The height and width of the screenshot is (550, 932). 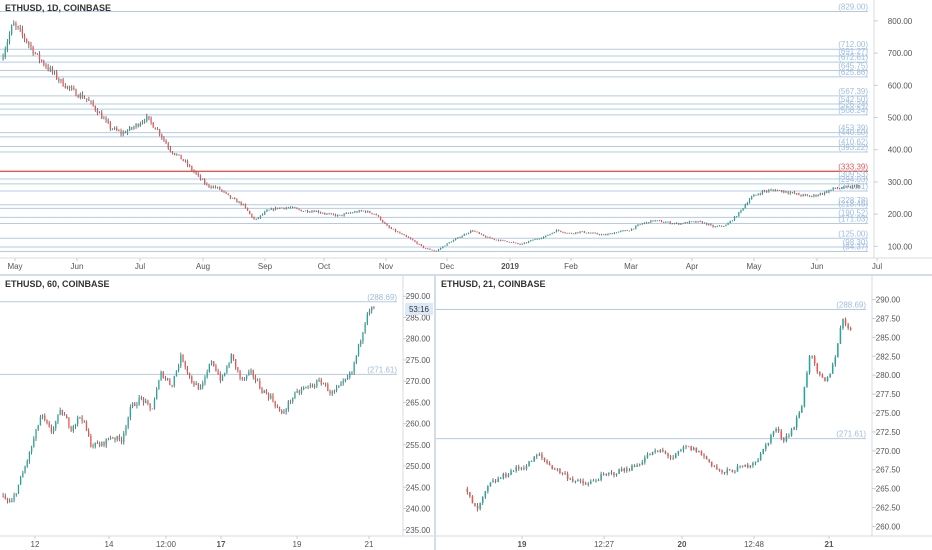 What do you see at coordinates (447, 266) in the screenshot?
I see `x-tick-label: Dec` at bounding box center [447, 266].